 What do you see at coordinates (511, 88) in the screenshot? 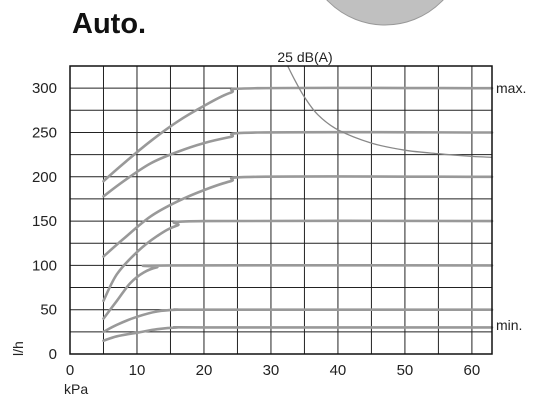
I see `max-label: max.` at bounding box center [511, 88].